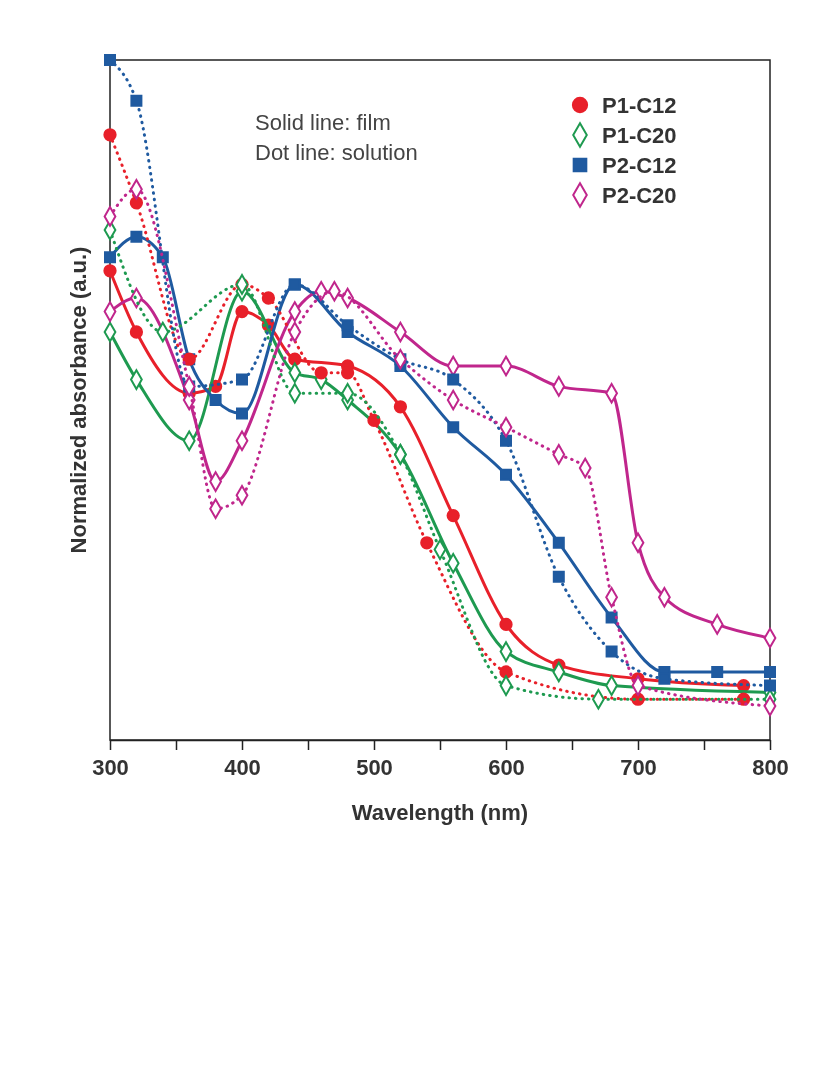 The image size is (816, 1079). Describe the element at coordinates (638, 767) in the screenshot. I see `x-tick-label: 700` at that location.